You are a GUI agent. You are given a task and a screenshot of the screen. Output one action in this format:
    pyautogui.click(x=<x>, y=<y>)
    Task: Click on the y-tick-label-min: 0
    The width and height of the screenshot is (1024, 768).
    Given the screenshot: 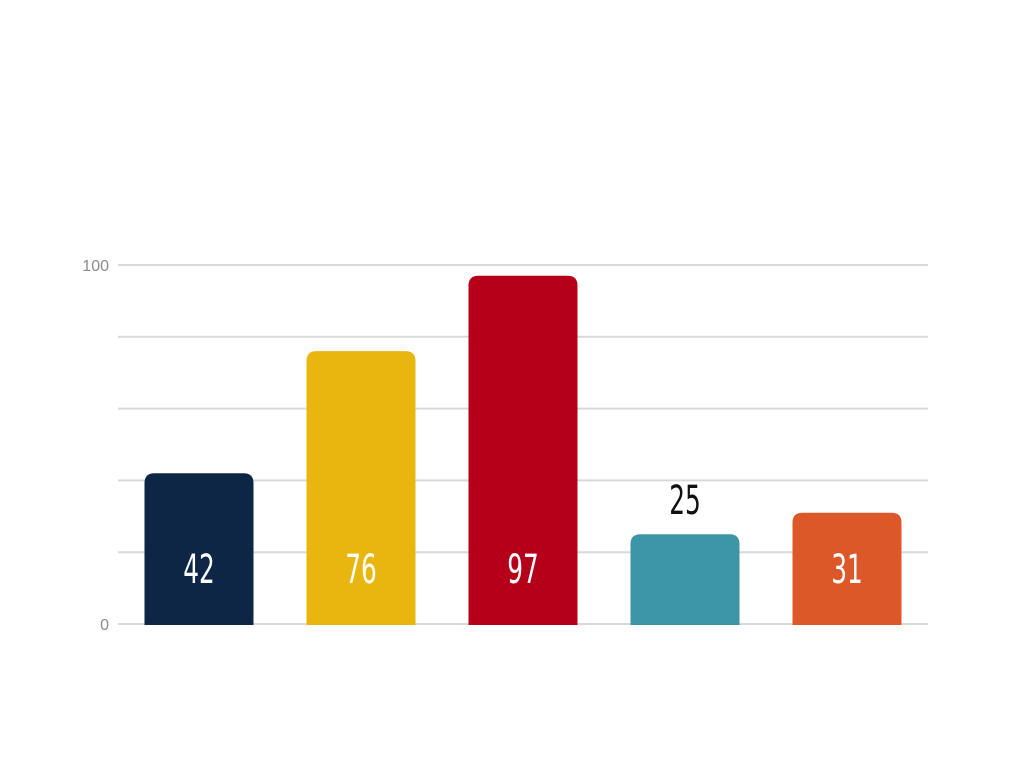 What is the action you would take?
    pyautogui.click(x=104, y=625)
    